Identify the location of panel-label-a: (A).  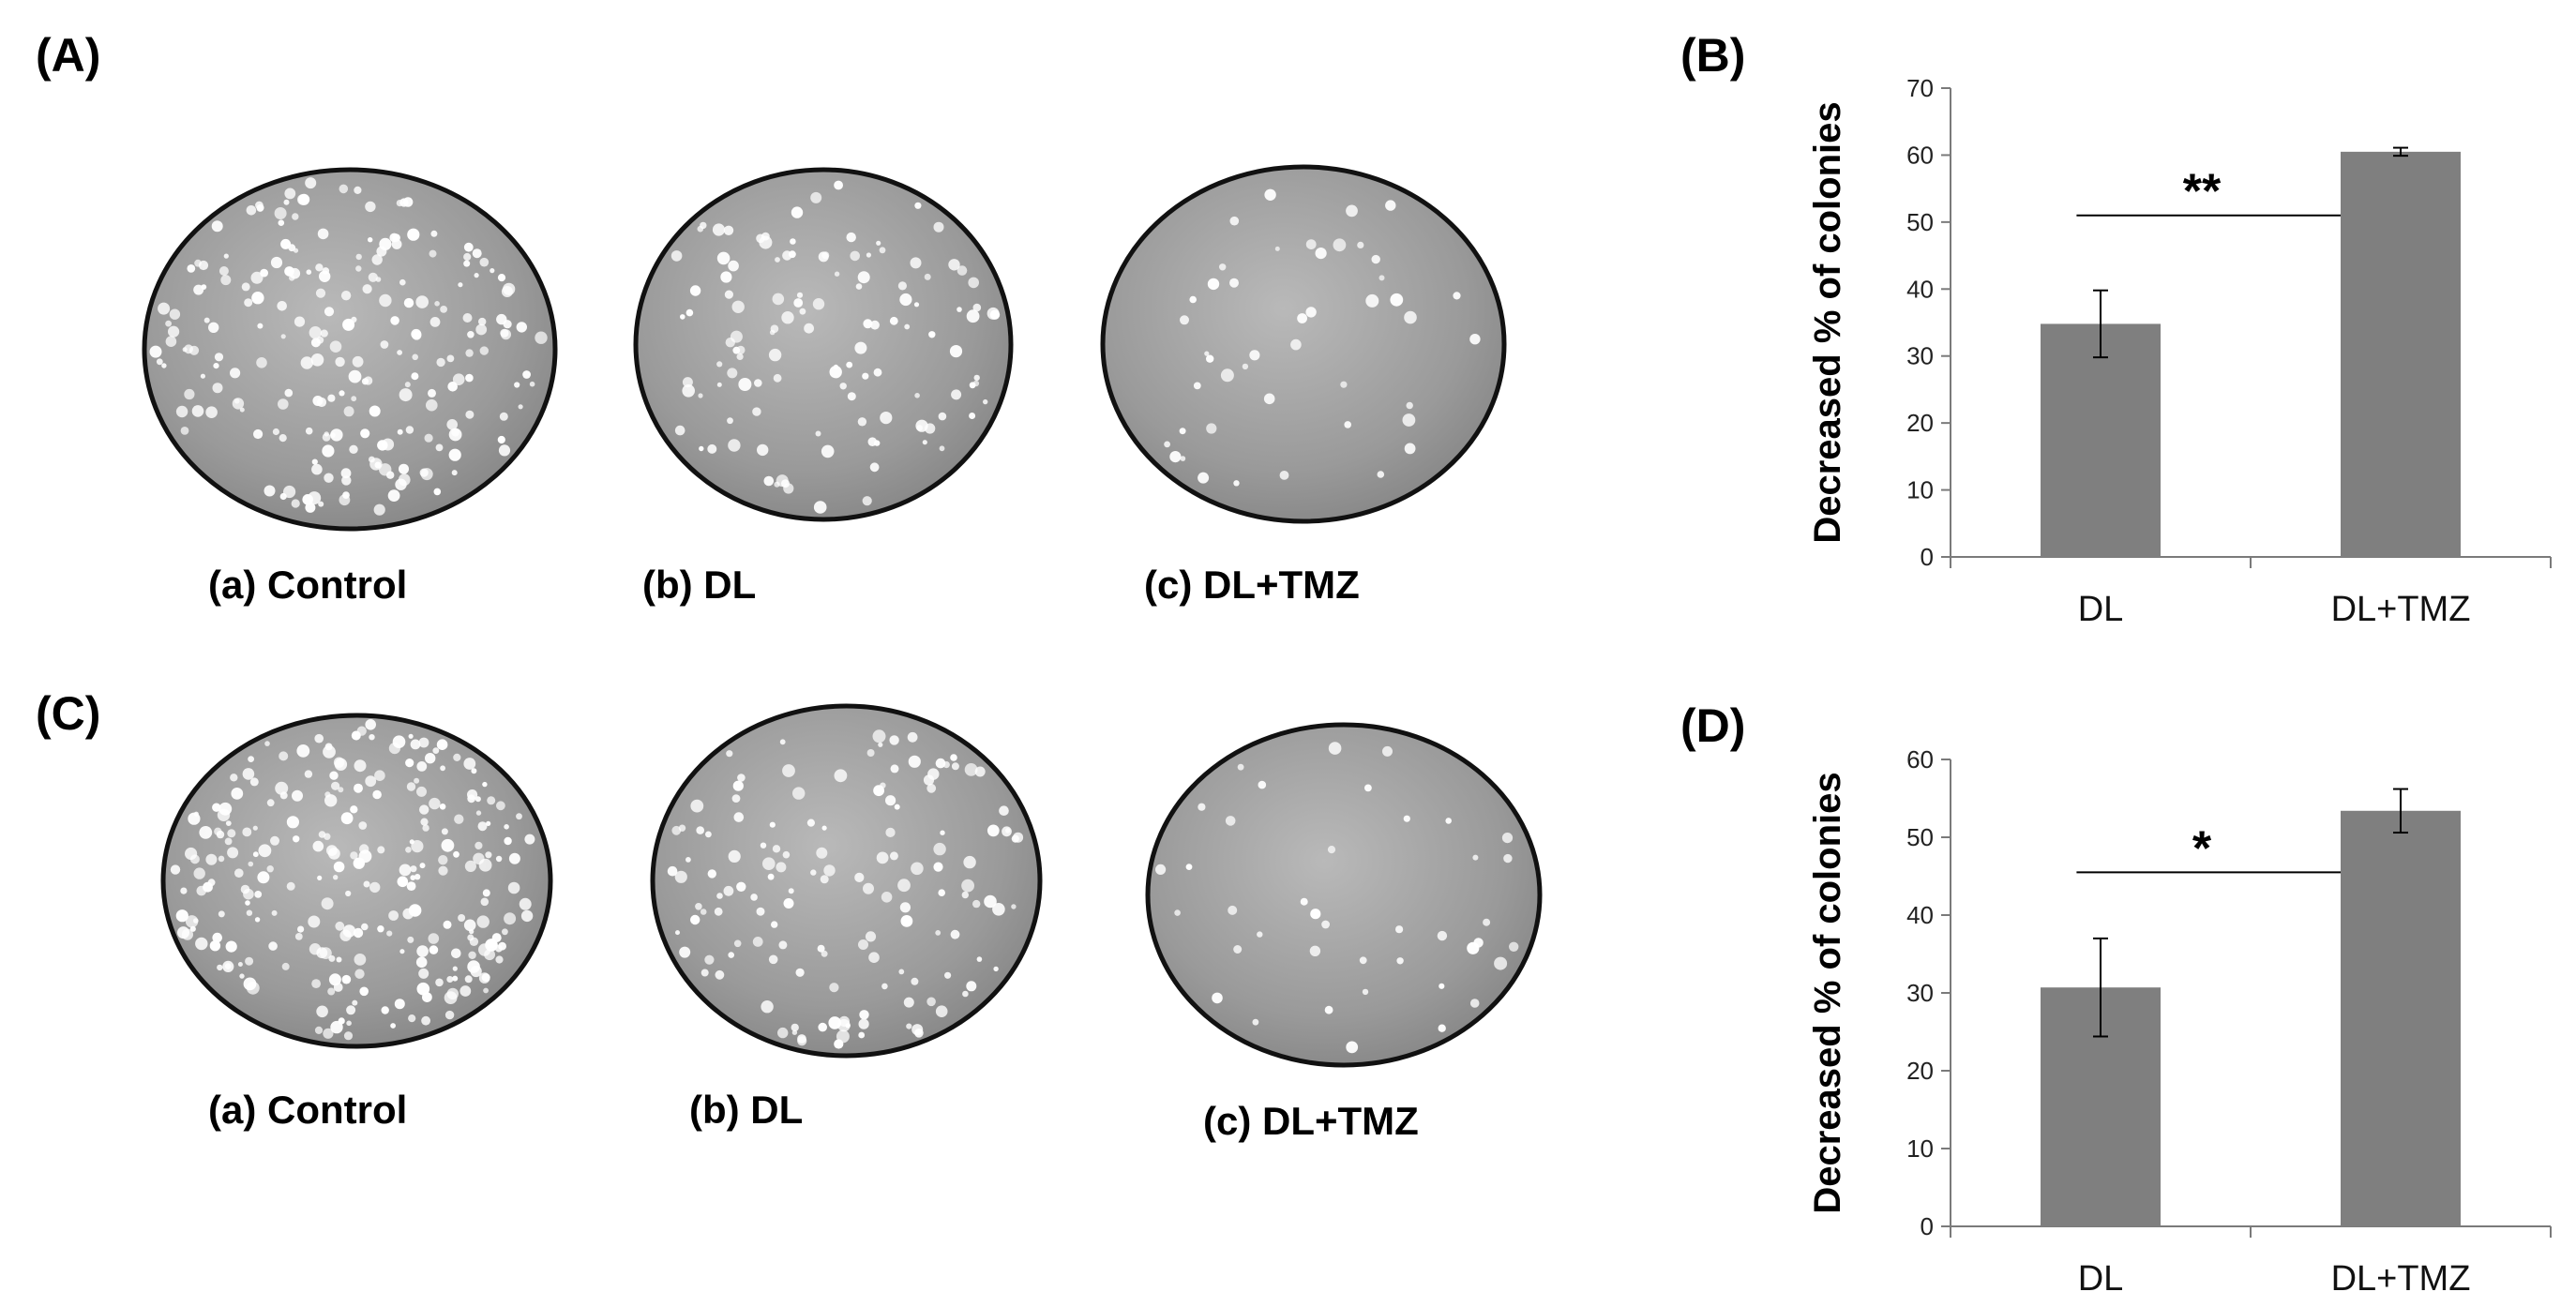
(68, 55).